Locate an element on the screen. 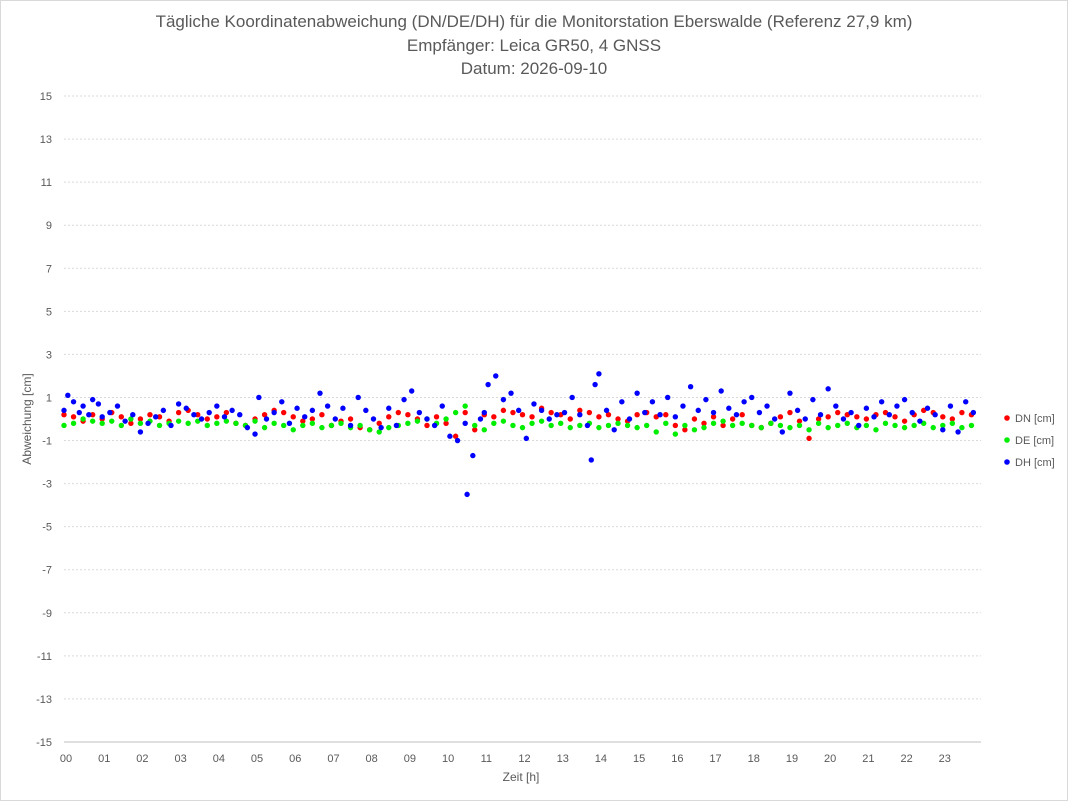 The image size is (1068, 801). x-tick-label: 18 is located at coordinates (754, 759).